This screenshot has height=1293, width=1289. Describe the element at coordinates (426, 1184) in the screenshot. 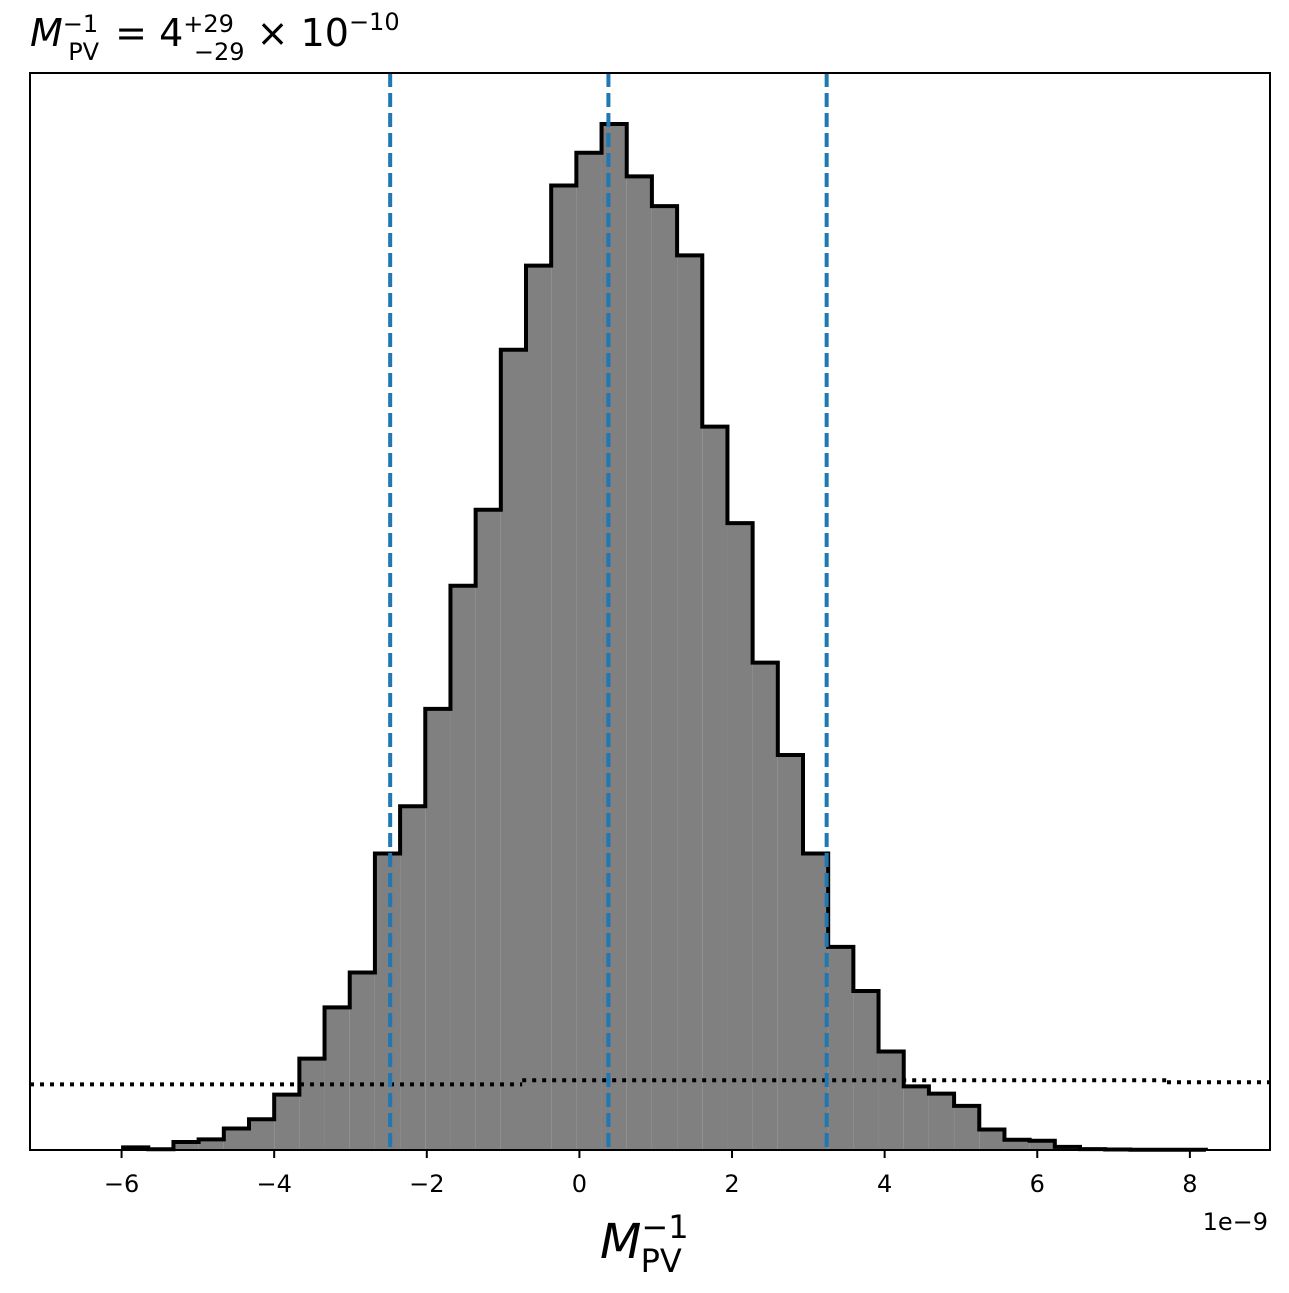

I see `x-tick-label: −2` at that location.